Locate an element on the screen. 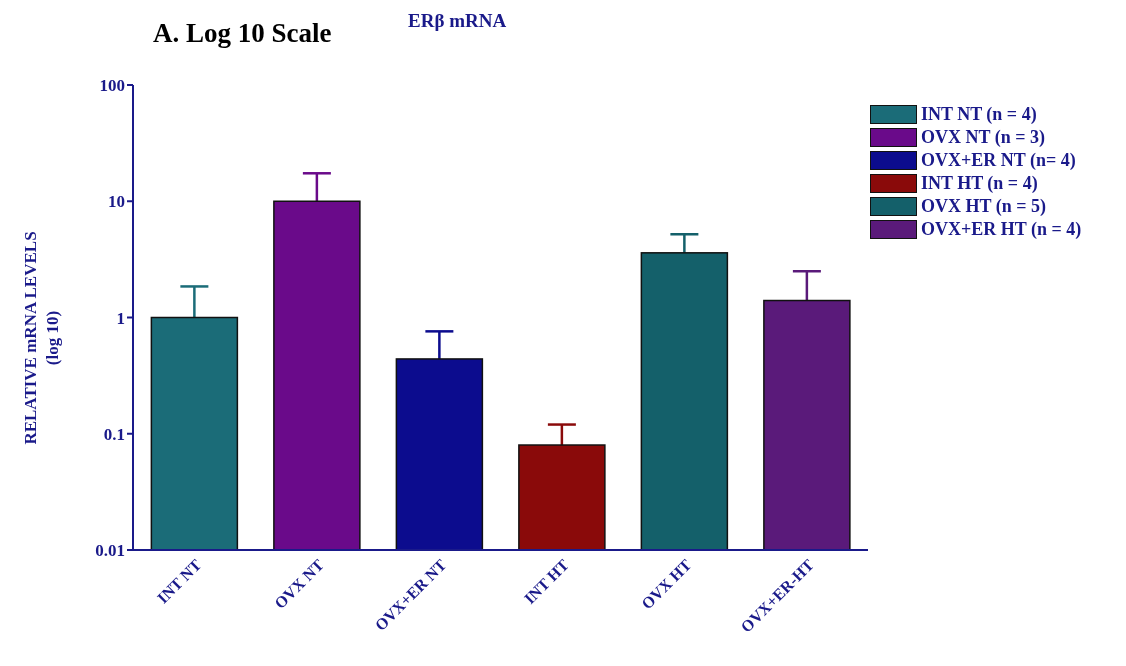  legend-label: INT HT (n = 4) is located at coordinates (979, 183).